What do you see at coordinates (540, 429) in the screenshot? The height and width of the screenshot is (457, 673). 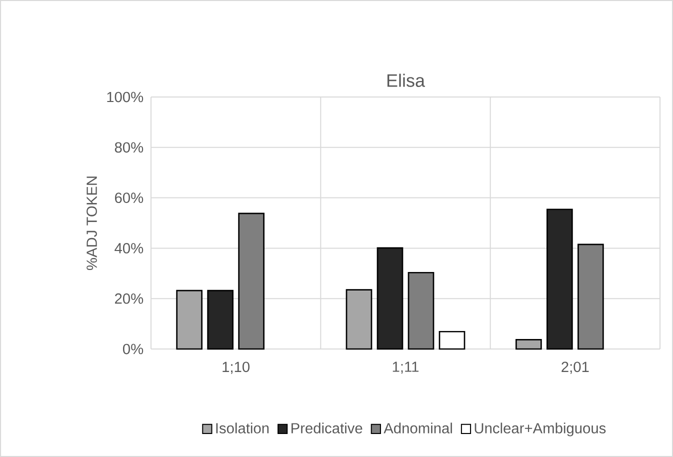 I see `legend-label: Unclear+Ambiguous` at bounding box center [540, 429].